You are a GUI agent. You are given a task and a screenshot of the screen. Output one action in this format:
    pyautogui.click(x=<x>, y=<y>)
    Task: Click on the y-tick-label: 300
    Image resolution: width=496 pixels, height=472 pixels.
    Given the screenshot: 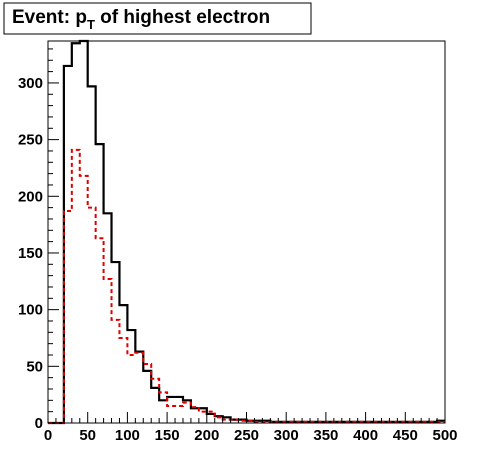 What is the action you would take?
    pyautogui.click(x=30, y=83)
    